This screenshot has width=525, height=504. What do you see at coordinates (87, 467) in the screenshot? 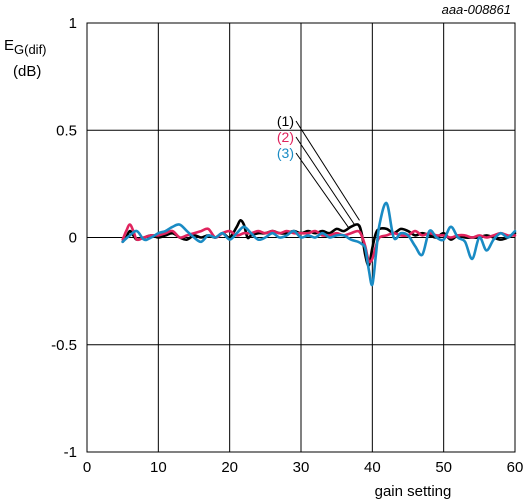
I see `x-tick-label: 0` at bounding box center [87, 467].